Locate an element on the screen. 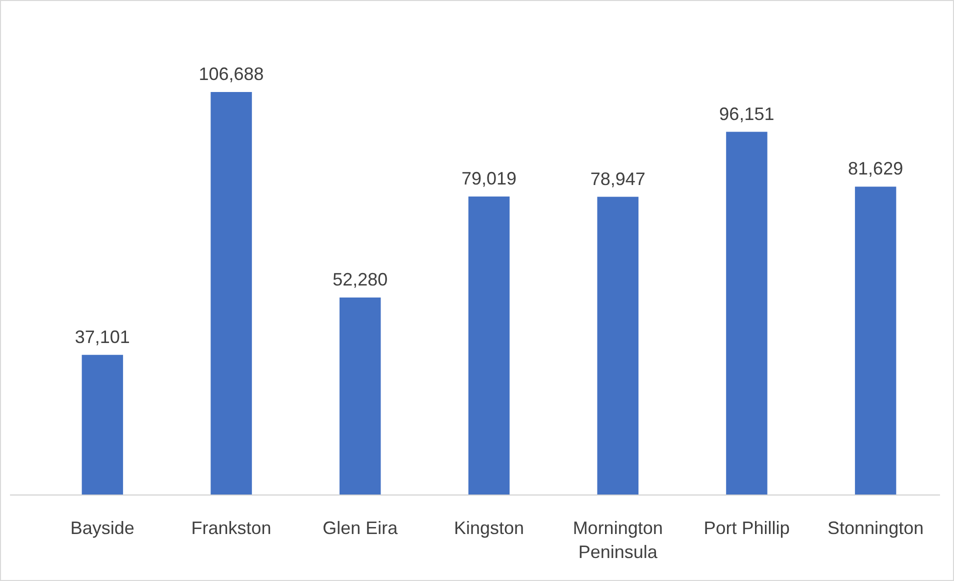 The height and width of the screenshot is (581, 954). data-label: 106,688 is located at coordinates (231, 74).